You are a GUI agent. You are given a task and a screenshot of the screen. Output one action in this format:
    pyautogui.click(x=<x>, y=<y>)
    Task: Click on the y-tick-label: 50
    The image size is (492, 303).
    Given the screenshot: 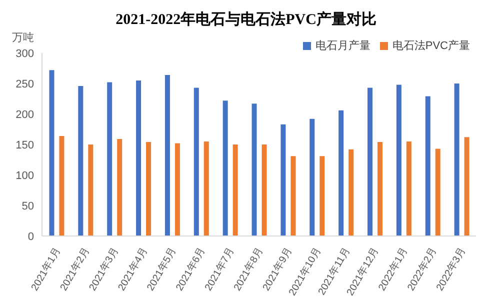 What is the action you would take?
    pyautogui.click(x=28, y=206)
    